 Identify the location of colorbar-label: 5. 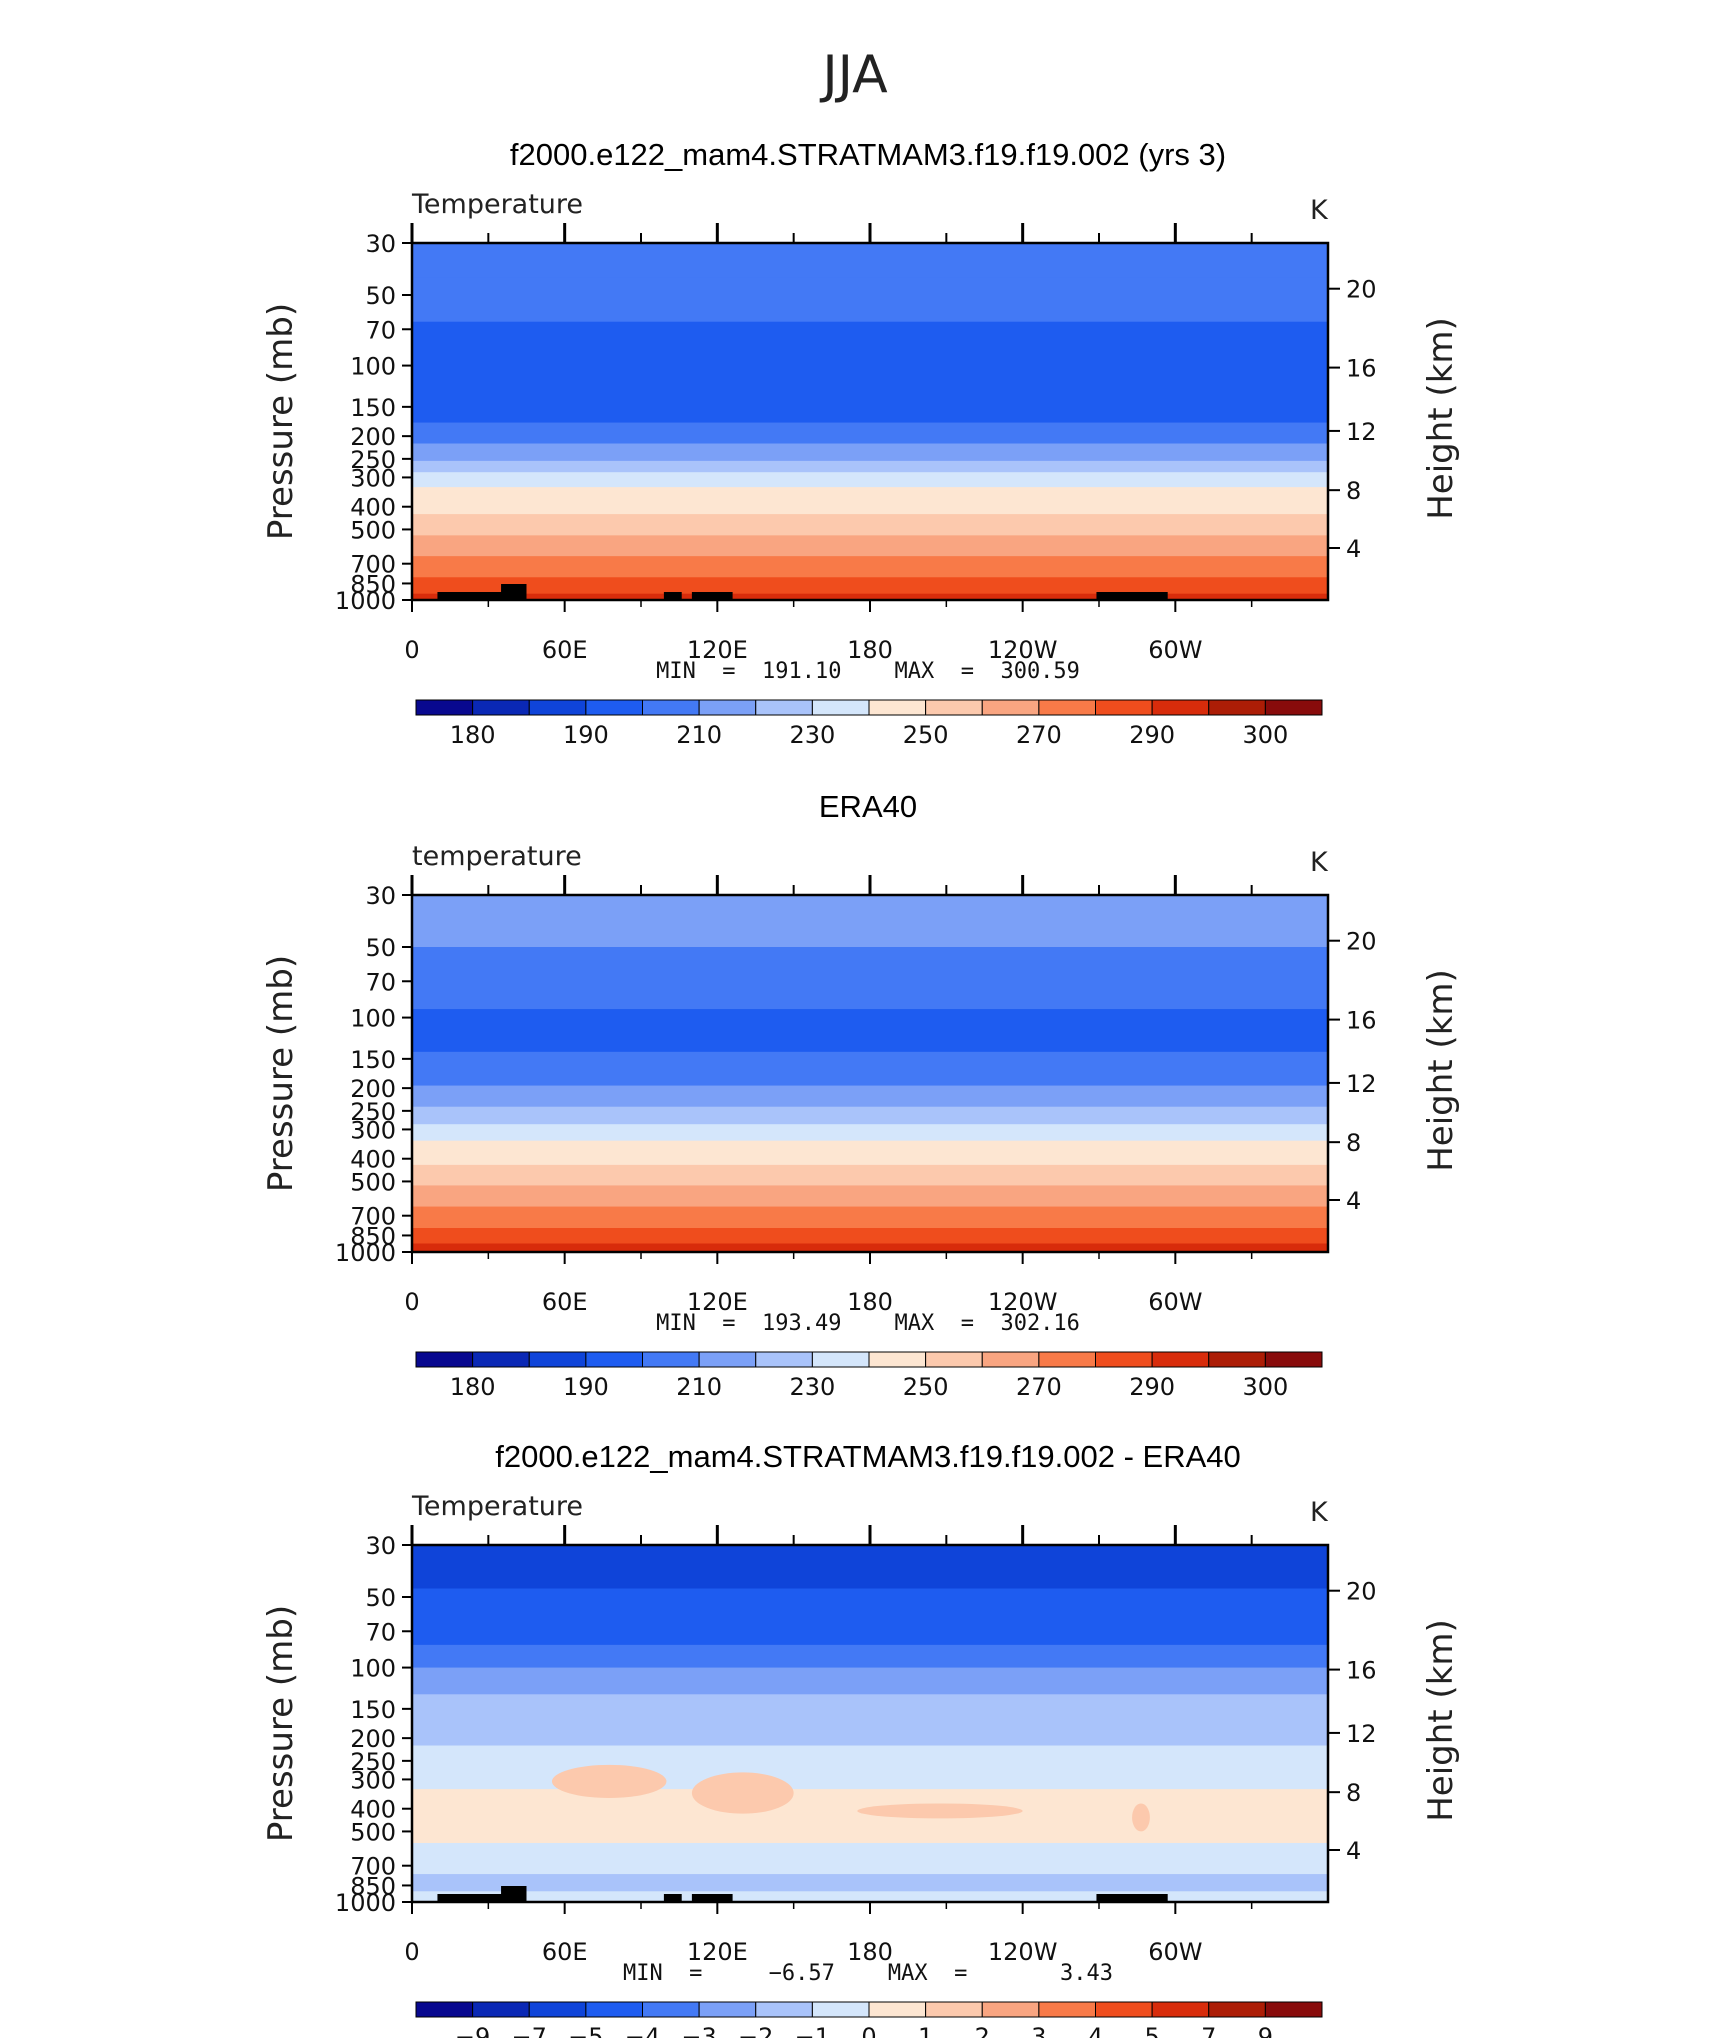
(1151, 2030).